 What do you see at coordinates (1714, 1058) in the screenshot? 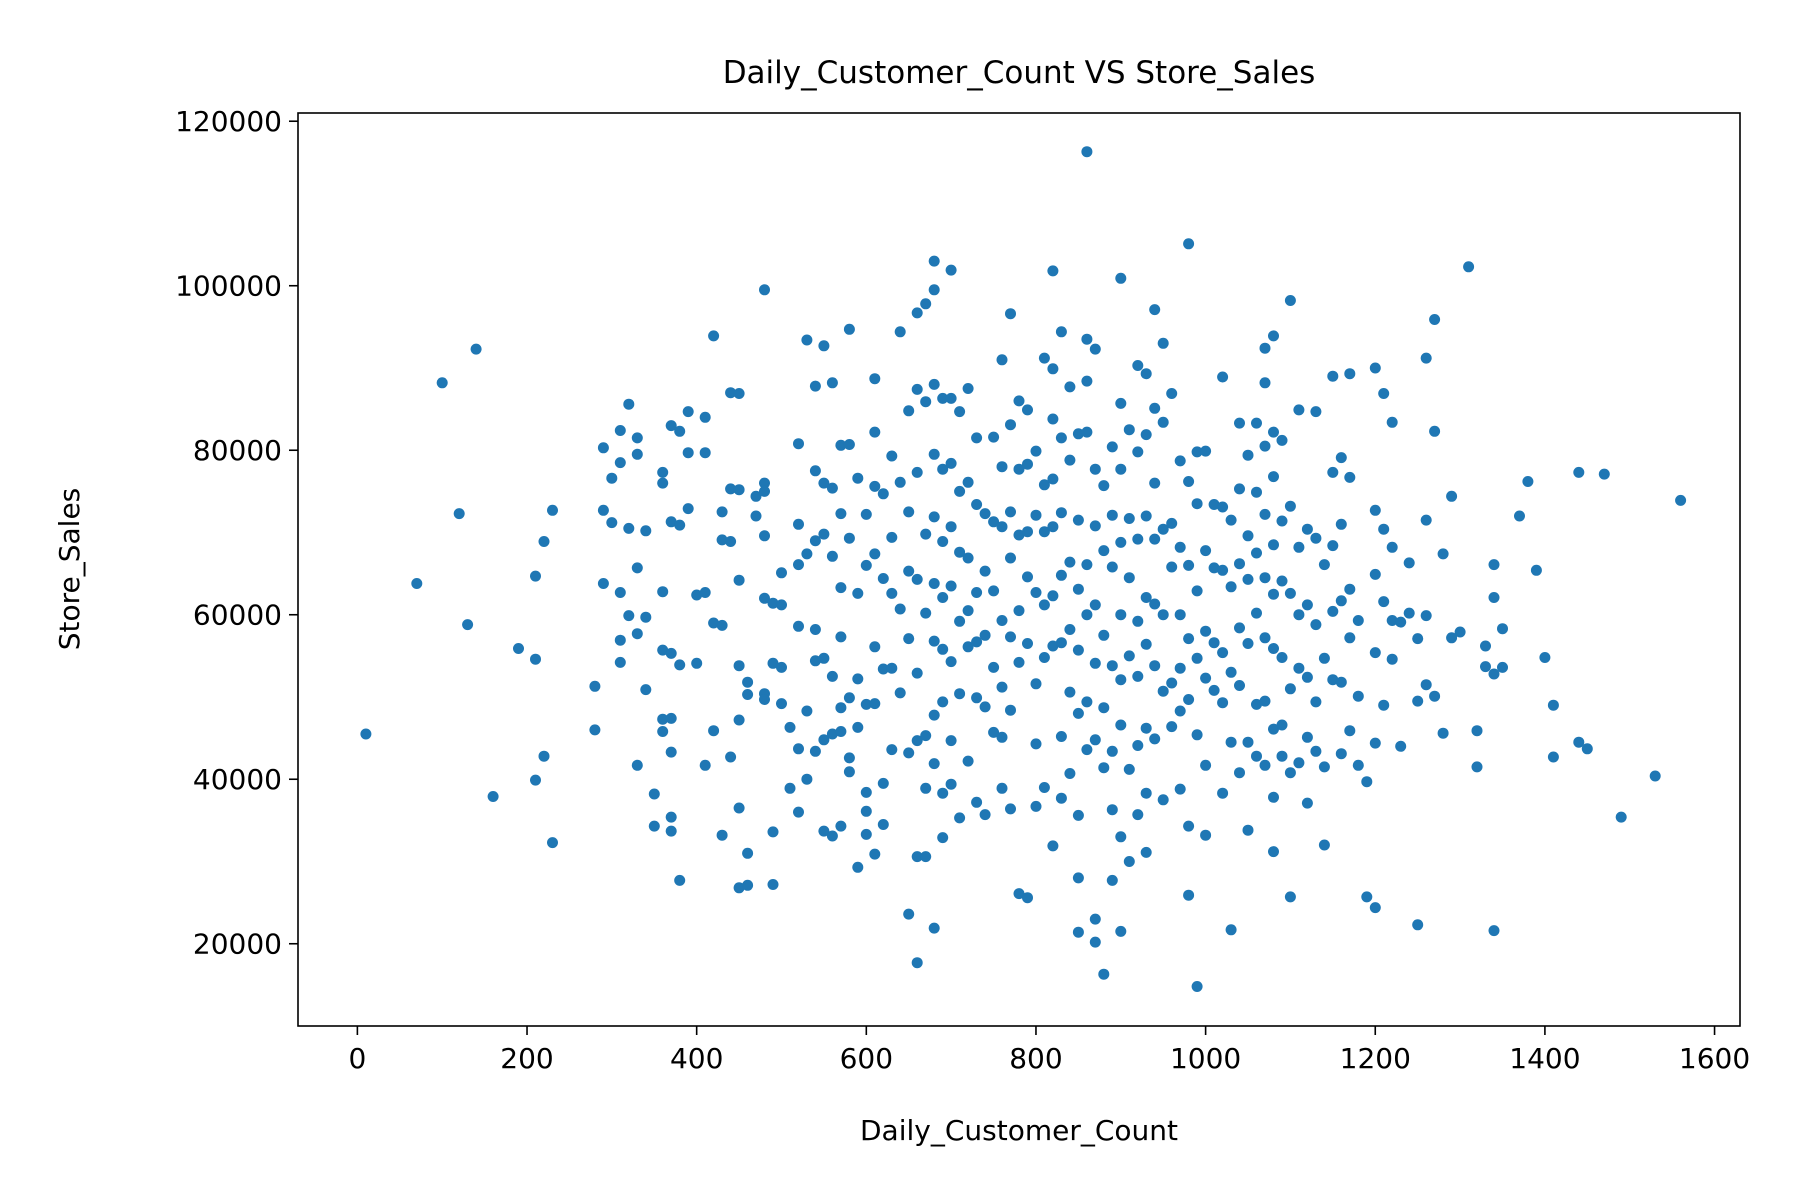
I see `x-tick-label: 1600` at bounding box center [1714, 1058].